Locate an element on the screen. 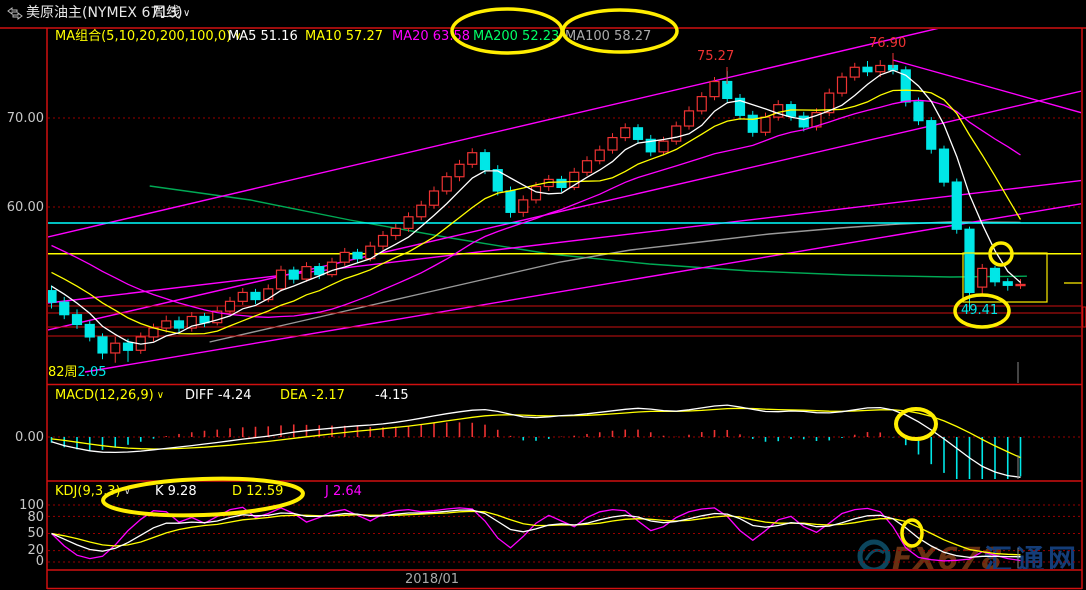 This screenshot has width=1086, height=590. macd-zero-label: 0.00 is located at coordinates (29, 437).